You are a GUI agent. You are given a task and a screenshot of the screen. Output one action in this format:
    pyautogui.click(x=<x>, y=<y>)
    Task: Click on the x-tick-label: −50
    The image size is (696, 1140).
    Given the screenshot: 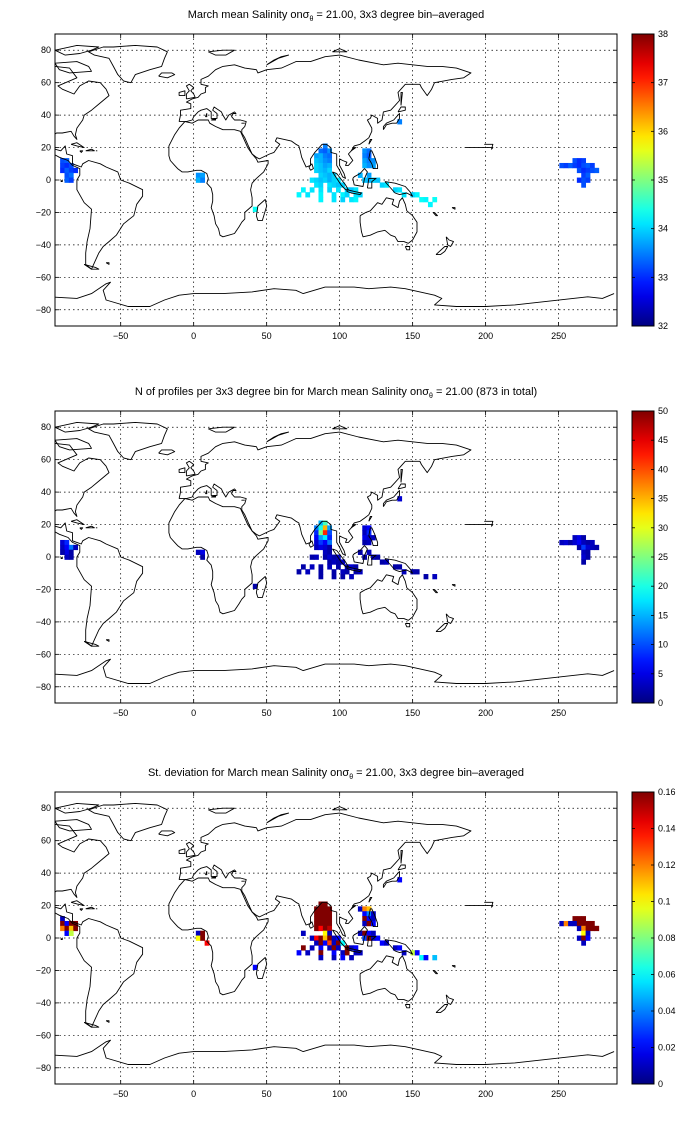 What is the action you would take?
    pyautogui.click(x=120, y=1094)
    